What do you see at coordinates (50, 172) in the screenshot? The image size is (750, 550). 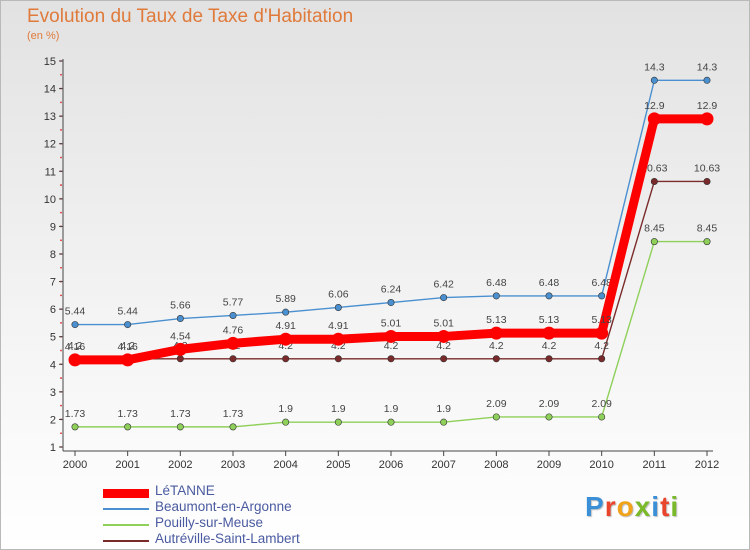 I see `y-tick-label: 11` at bounding box center [50, 172].